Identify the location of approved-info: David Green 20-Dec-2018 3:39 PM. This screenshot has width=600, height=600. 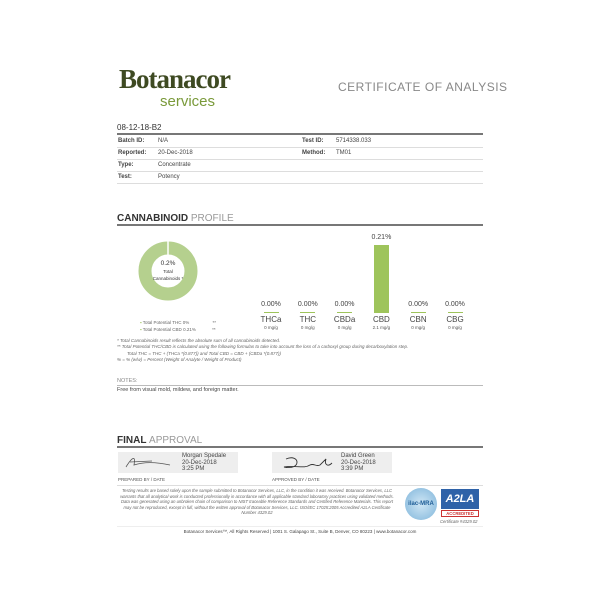
(358, 462).